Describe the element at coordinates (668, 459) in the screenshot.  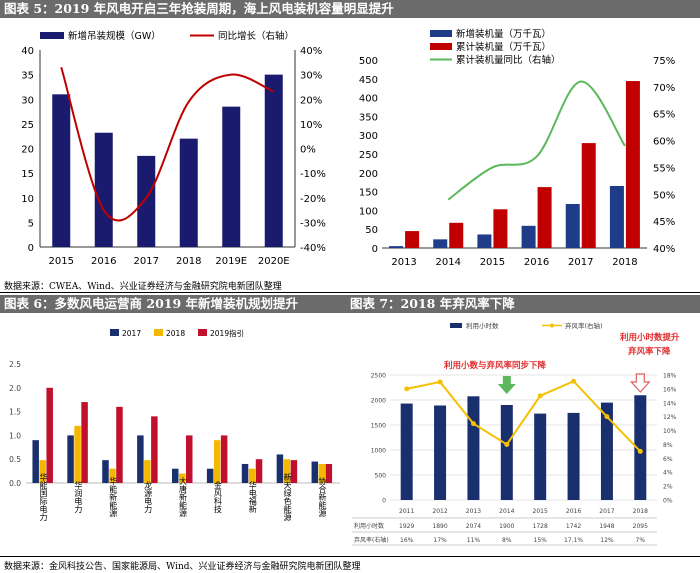
I see `y2-tick-label: 6%` at that location.